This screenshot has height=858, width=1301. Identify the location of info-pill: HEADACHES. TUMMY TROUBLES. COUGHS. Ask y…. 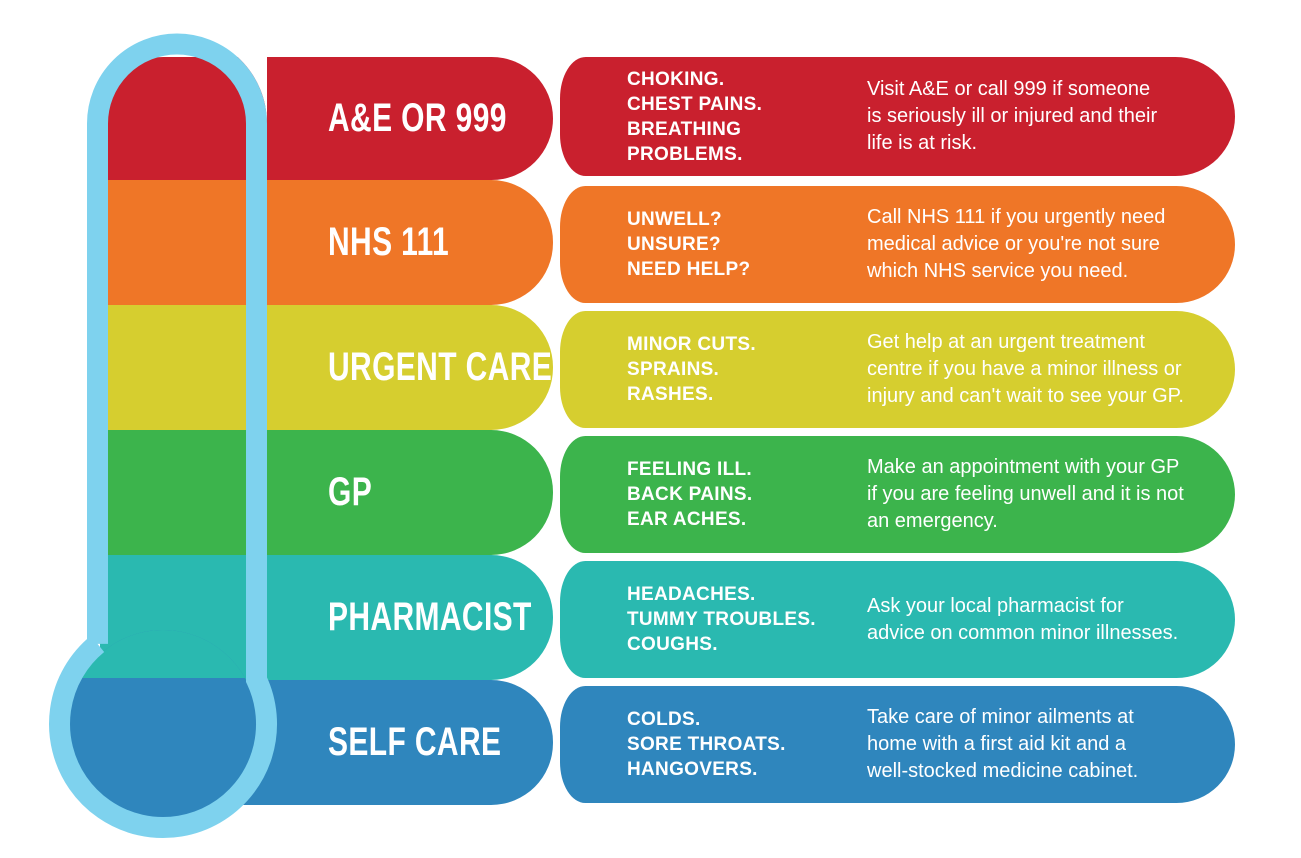
(897, 619).